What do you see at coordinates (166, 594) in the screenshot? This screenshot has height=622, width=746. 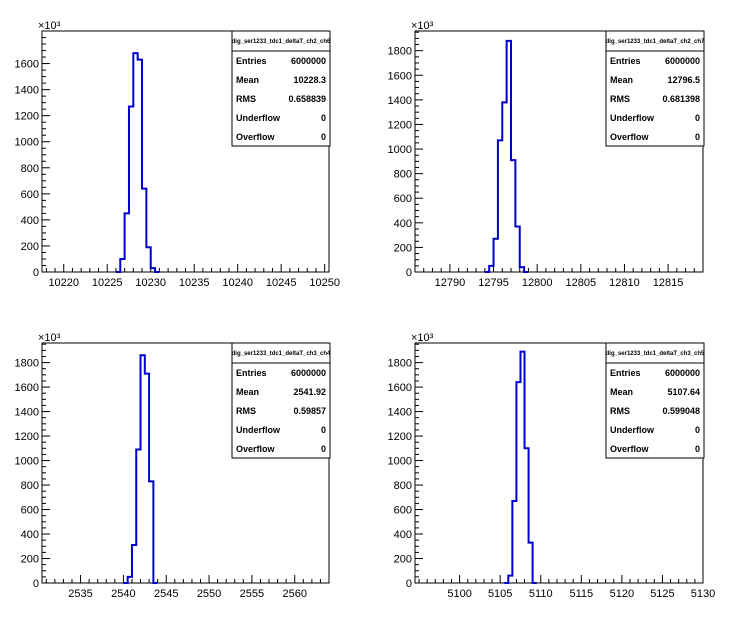 I see `x-tick-label: 2545` at bounding box center [166, 594].